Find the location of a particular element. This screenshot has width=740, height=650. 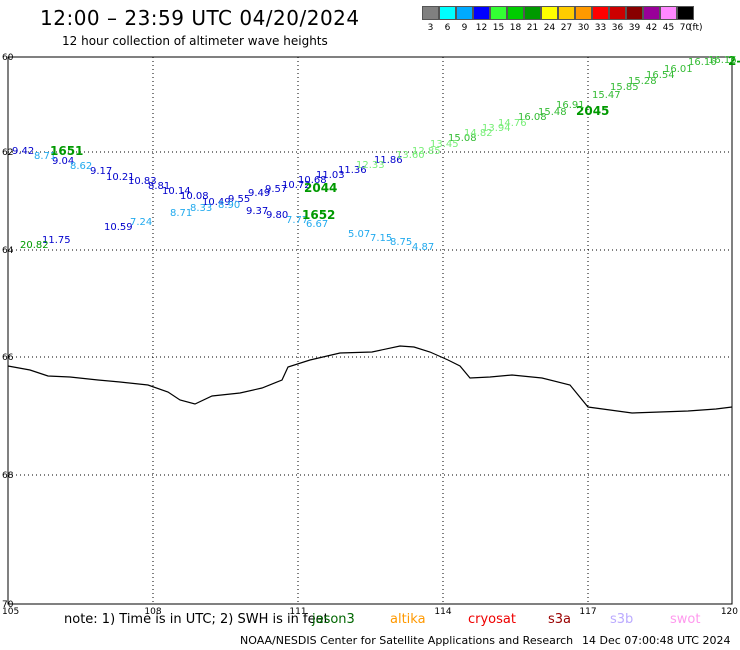

latitude-tick-label: 60 is located at coordinates (8, 58).